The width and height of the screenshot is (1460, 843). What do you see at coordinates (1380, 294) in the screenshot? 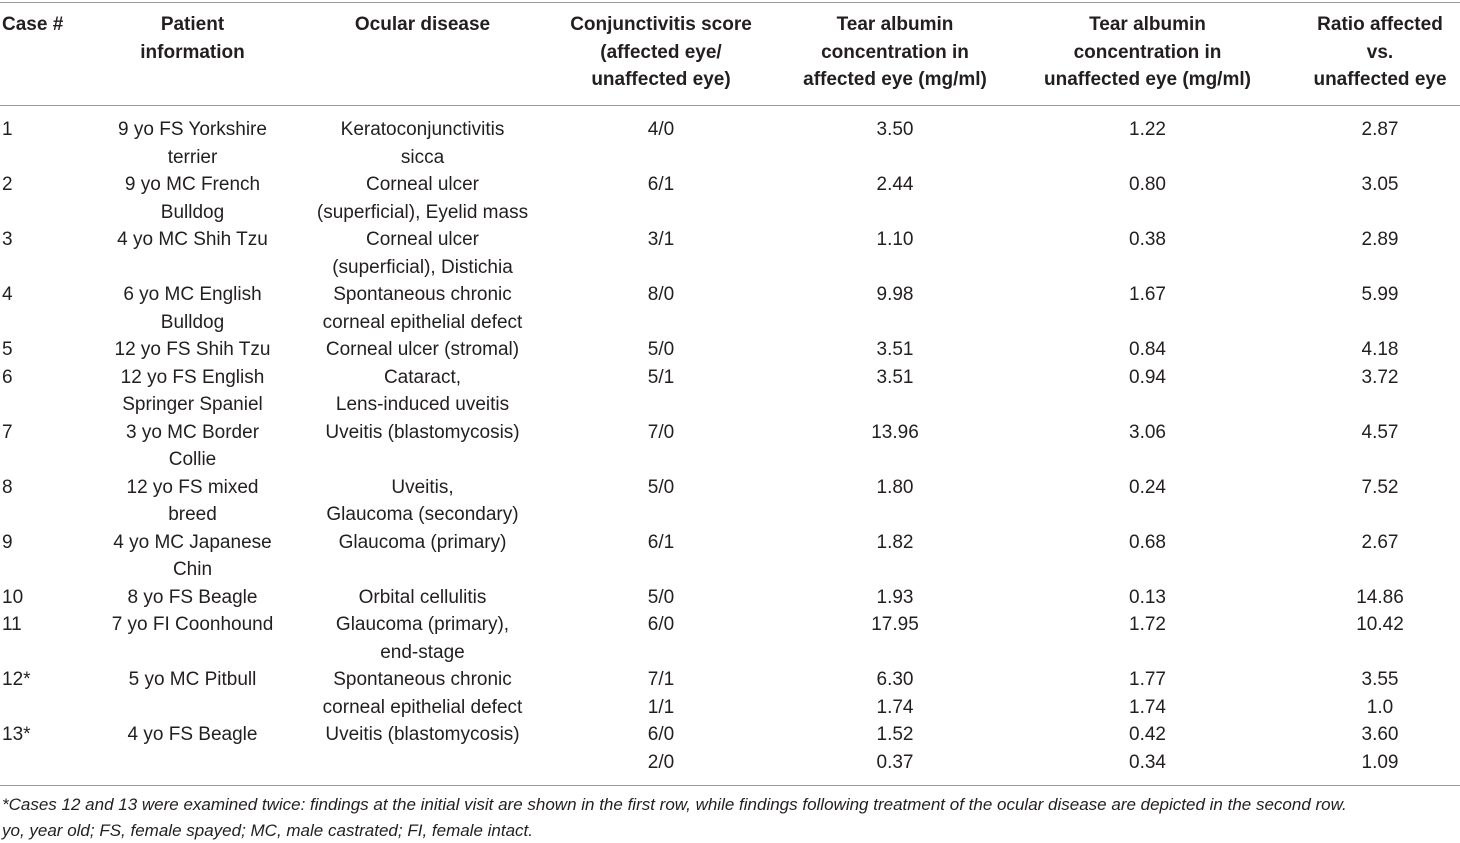
I see `value-cell: 5.99` at bounding box center [1380, 294].